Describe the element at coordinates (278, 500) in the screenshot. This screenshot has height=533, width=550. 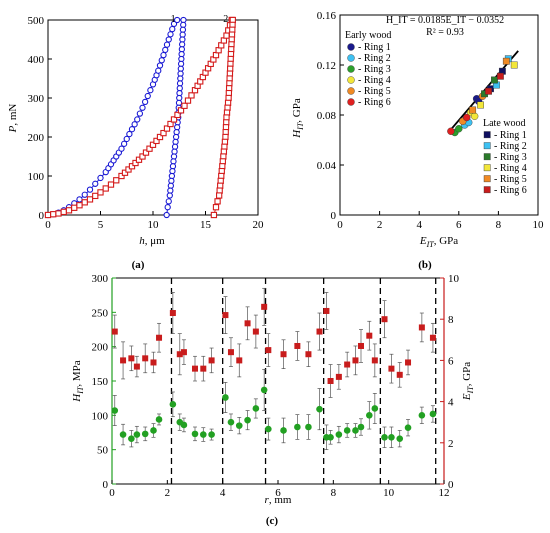
I see `x-axis-label: r, mm` at that location.